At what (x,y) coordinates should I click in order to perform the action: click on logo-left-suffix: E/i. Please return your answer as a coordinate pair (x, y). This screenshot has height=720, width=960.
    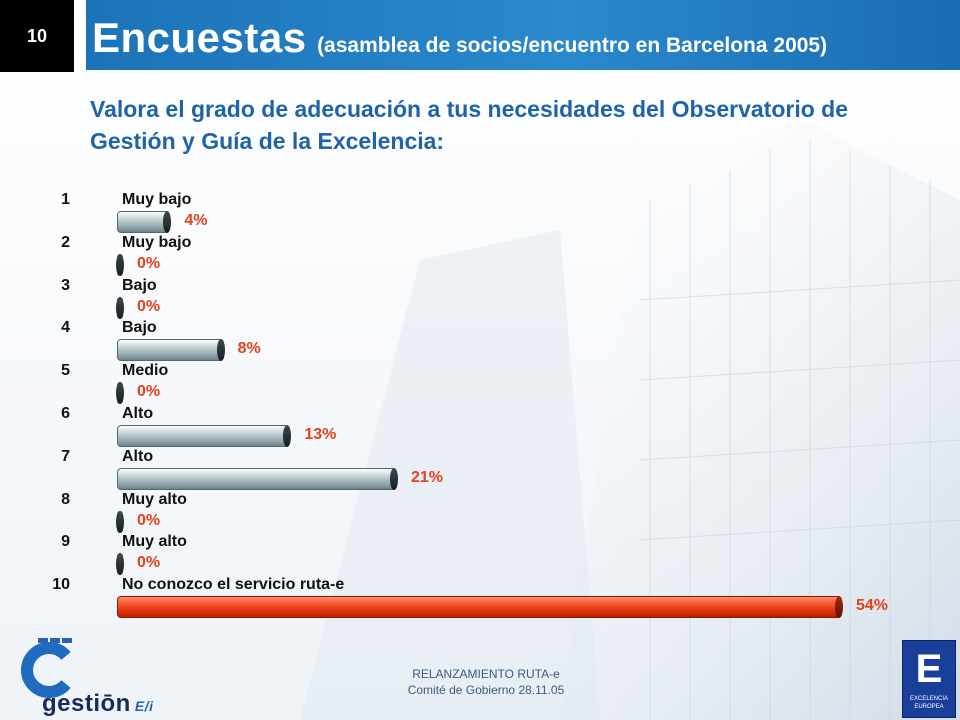
    Looking at the image, I should click on (144, 706).